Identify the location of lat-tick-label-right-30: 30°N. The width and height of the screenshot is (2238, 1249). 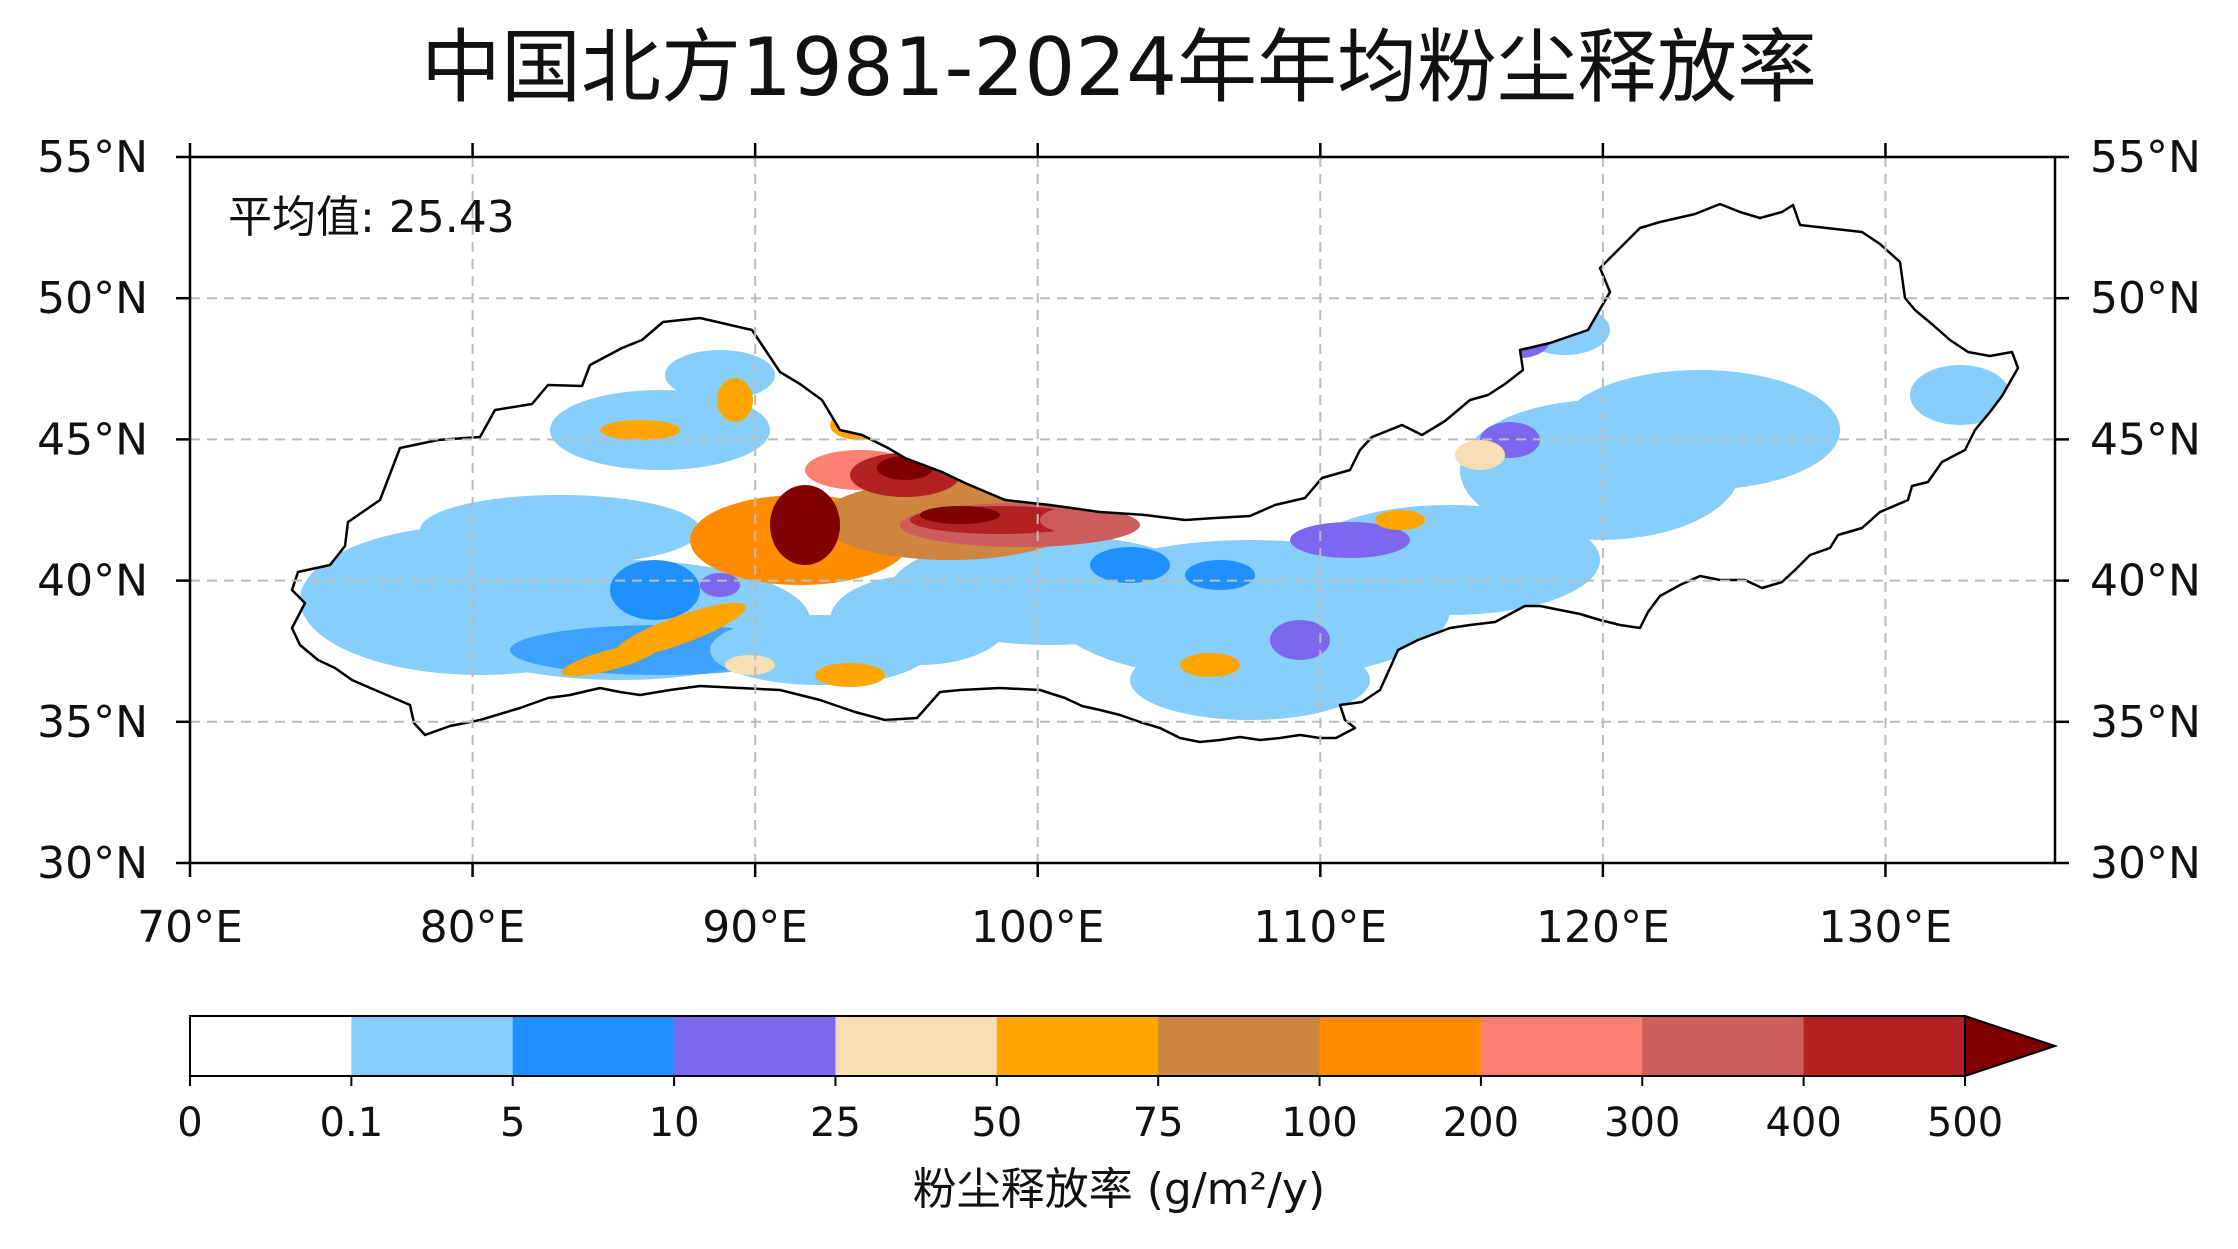
(2145, 863).